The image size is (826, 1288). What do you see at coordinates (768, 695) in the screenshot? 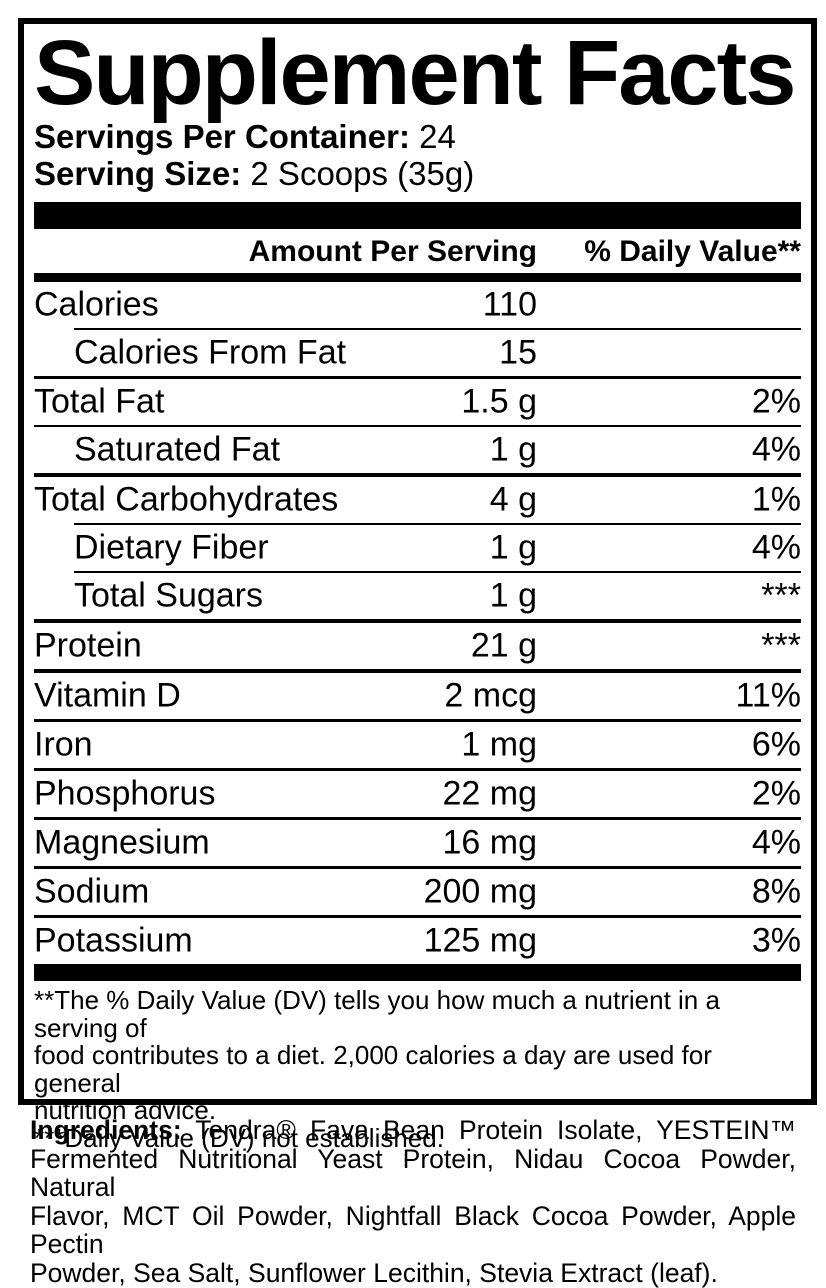
I see `nutrient-dv: 11%` at bounding box center [768, 695].